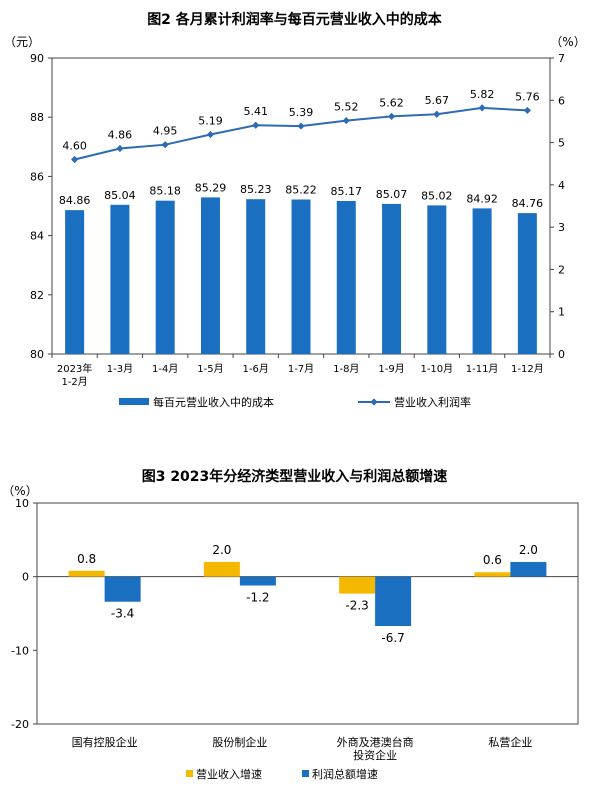 The width and height of the screenshot is (589, 790). What do you see at coordinates (345, 774) in the screenshot?
I see `chart2-legend-label: 利润总额增速` at bounding box center [345, 774].